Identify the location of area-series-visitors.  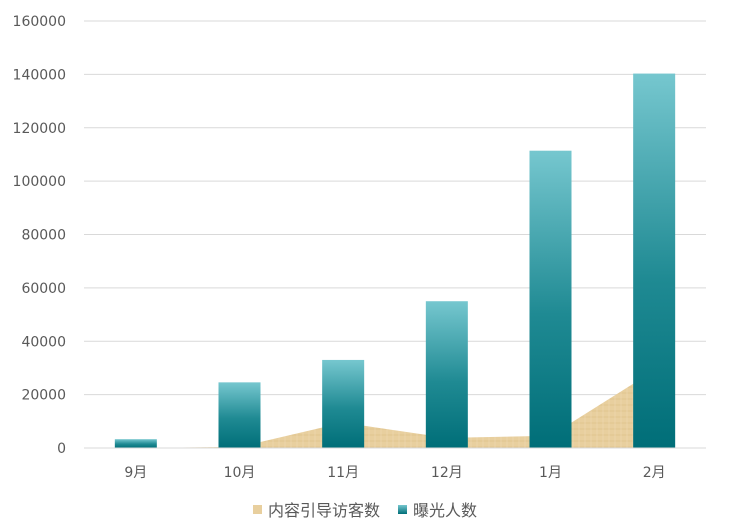
(395, 409).